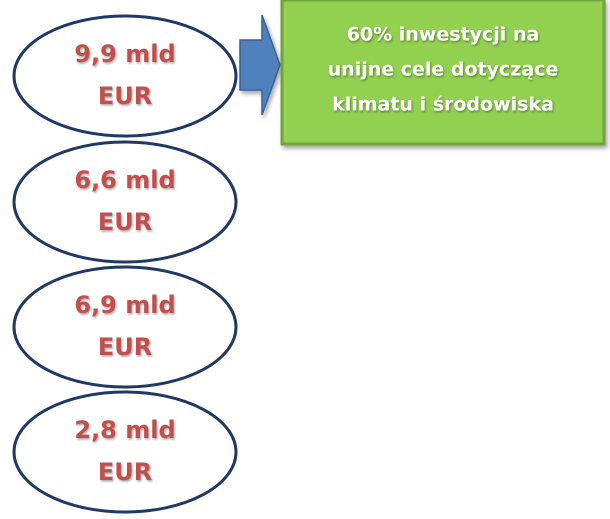 The width and height of the screenshot is (610, 519). What do you see at coordinates (443, 105) in the screenshot?
I see `callout-line: klimatu i środowiska` at bounding box center [443, 105].